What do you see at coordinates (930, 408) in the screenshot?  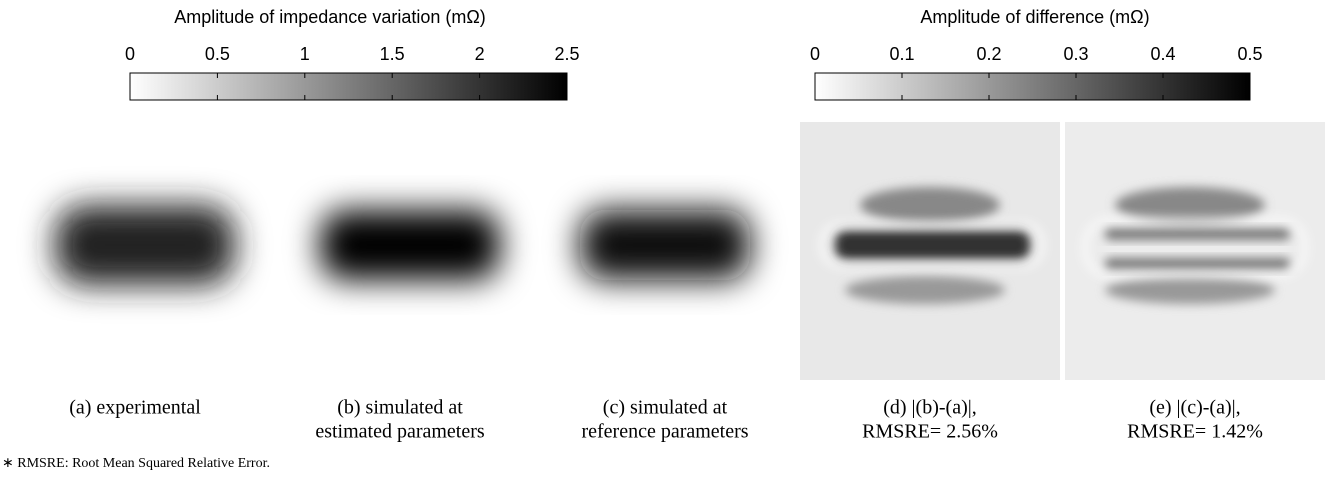 I see `caption: (d) |(b)-(a)|,` at bounding box center [930, 408].